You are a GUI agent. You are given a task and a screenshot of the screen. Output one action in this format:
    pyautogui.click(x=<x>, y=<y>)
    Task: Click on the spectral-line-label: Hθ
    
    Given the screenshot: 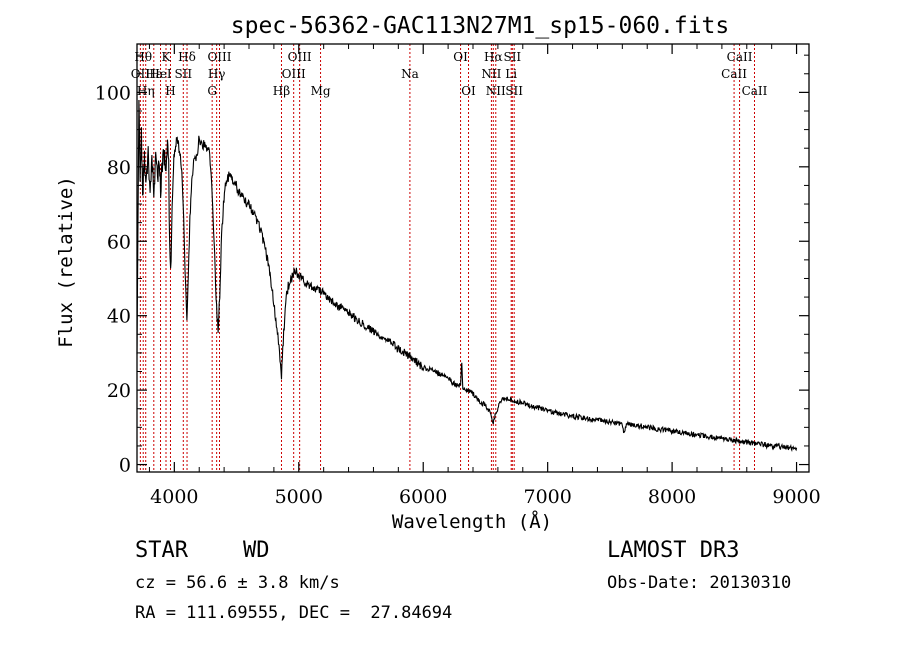 What is the action you would take?
    pyautogui.click(x=143, y=57)
    